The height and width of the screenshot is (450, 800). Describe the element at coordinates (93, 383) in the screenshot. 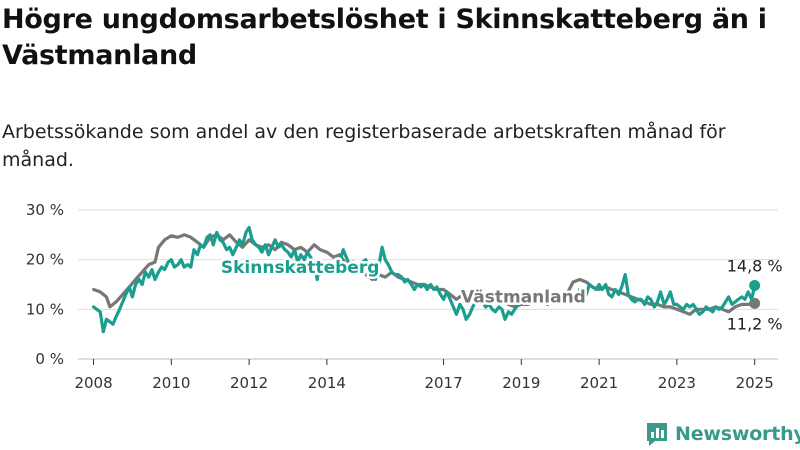

I see `x-tick-label: 2008` at that location.